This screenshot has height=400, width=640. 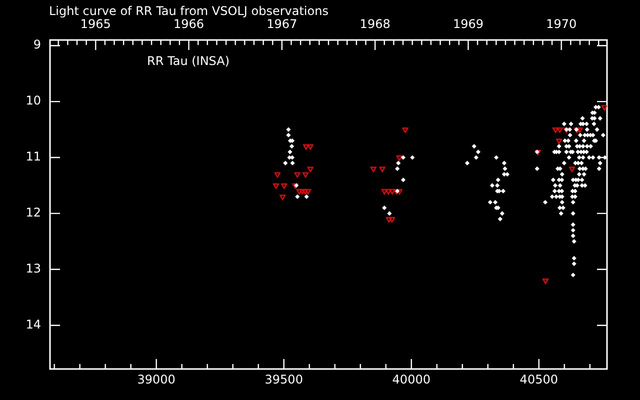 I want to click on x2-tick-label: 1967, so click(x=282, y=23).